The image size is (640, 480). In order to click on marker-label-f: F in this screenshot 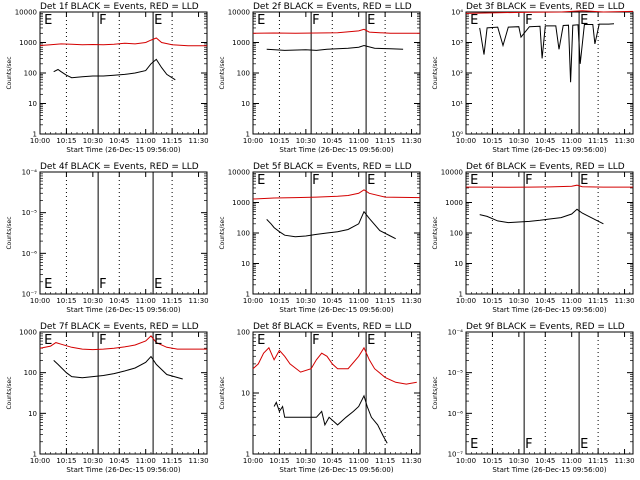, I will do `click(315, 180)`.